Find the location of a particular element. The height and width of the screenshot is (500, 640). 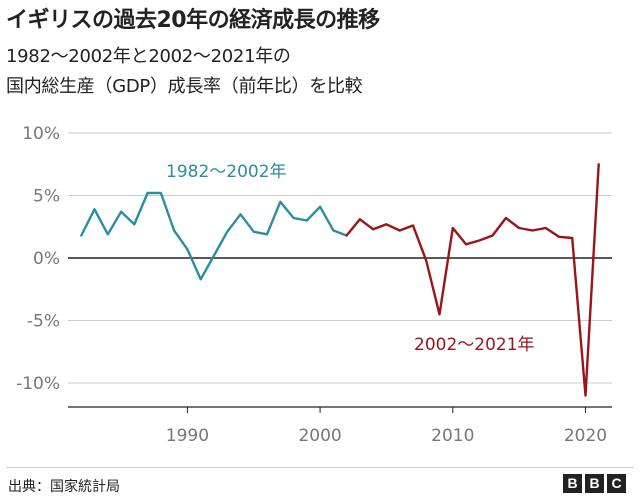

y-tick-label: 5% is located at coordinates (46, 197).